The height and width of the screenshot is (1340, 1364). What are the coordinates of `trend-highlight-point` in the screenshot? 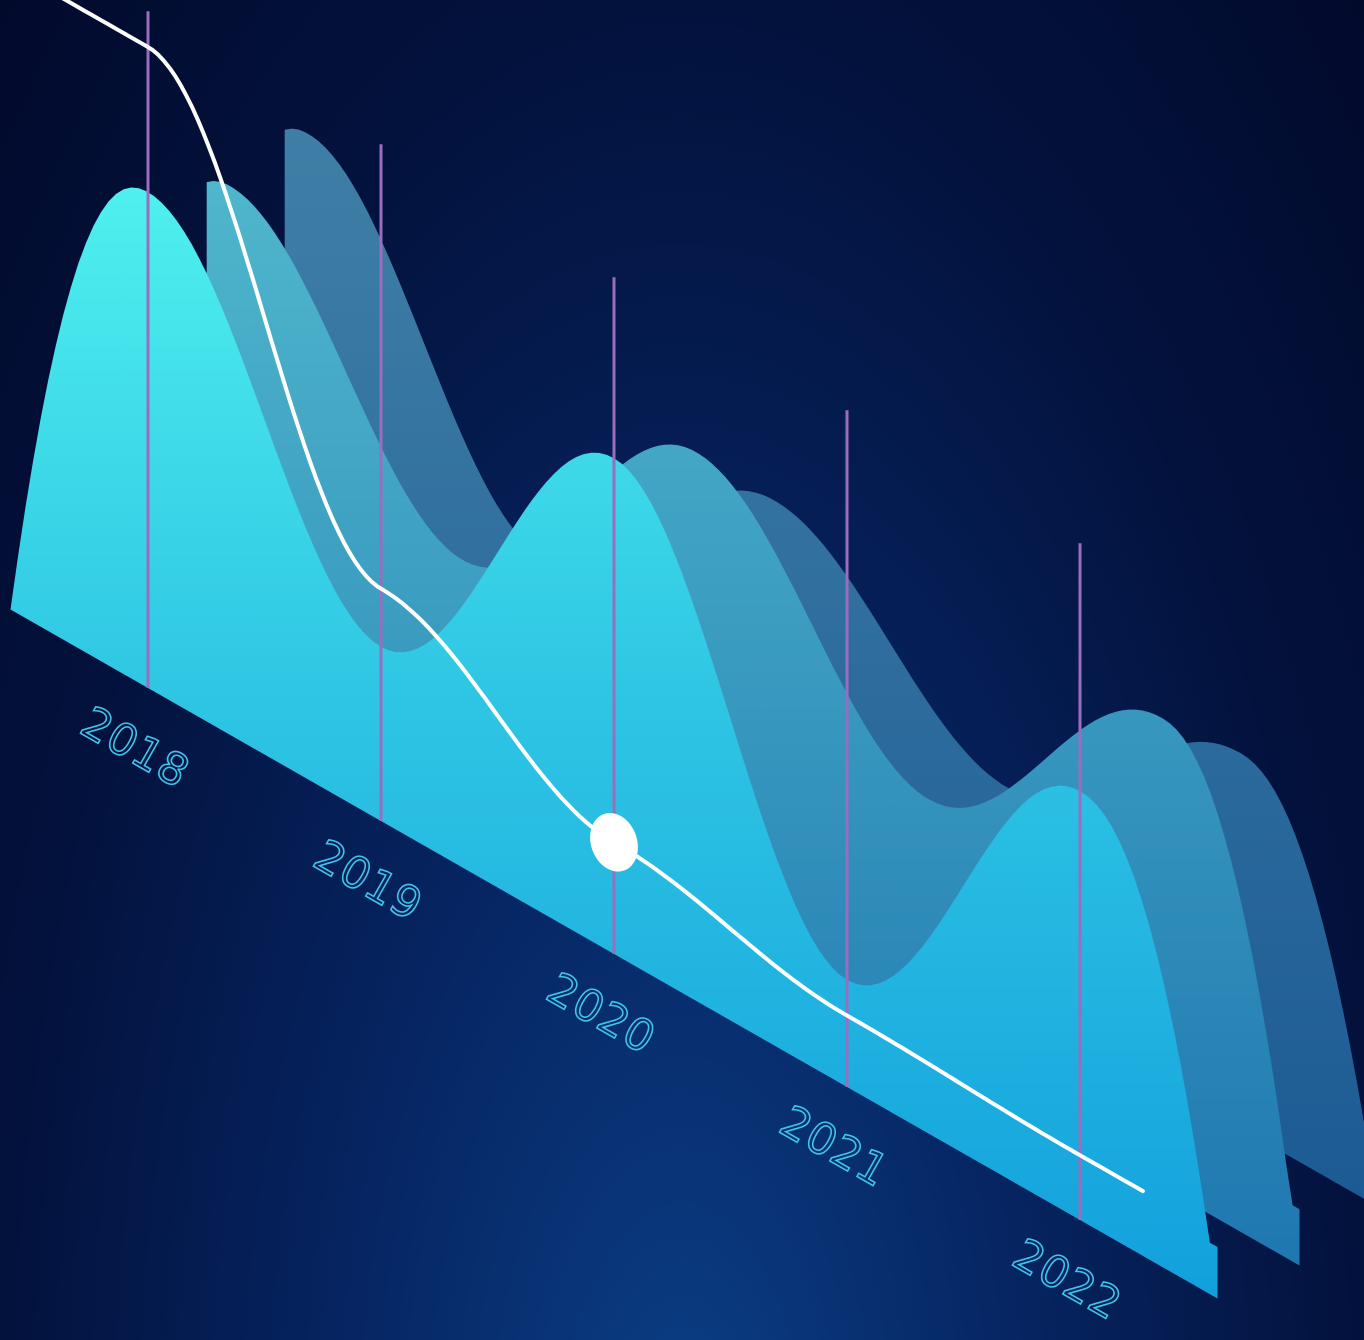 It's located at (614, 842).